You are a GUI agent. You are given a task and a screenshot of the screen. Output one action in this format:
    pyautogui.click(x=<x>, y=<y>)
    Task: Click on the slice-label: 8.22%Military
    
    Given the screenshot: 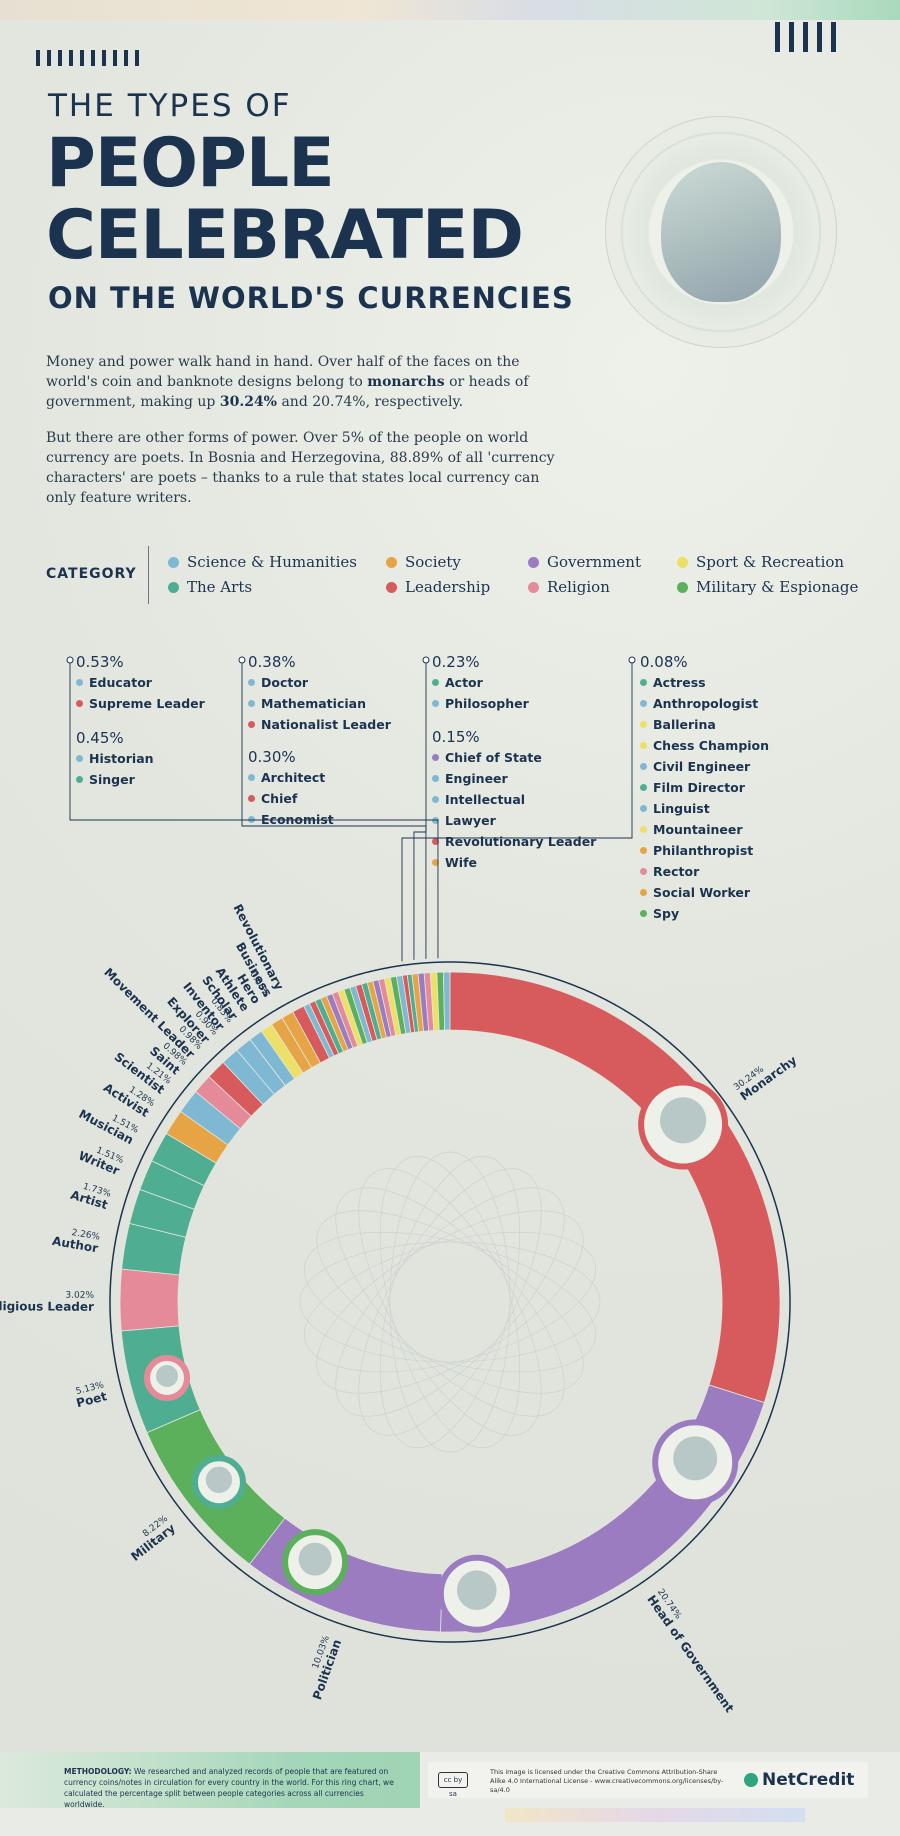 What is the action you would take?
    pyautogui.click(x=153, y=1539)
    